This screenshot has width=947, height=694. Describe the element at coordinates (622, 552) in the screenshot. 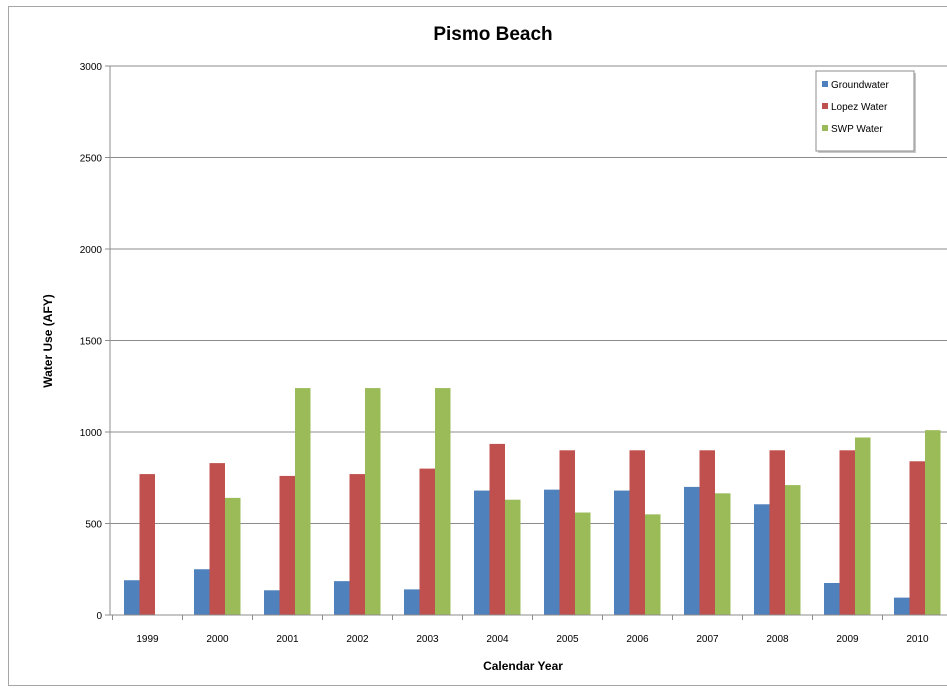

I see `bar-groundwater-2006` at that location.